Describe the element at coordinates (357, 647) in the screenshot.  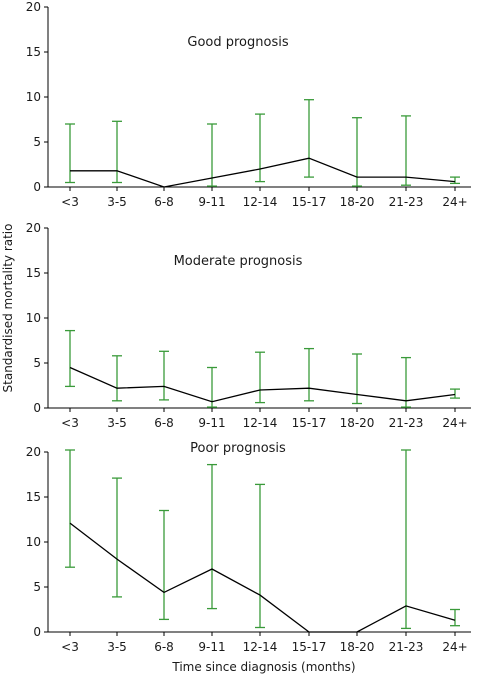
I see `panel-3-xtick-label: 18-20` at that location.